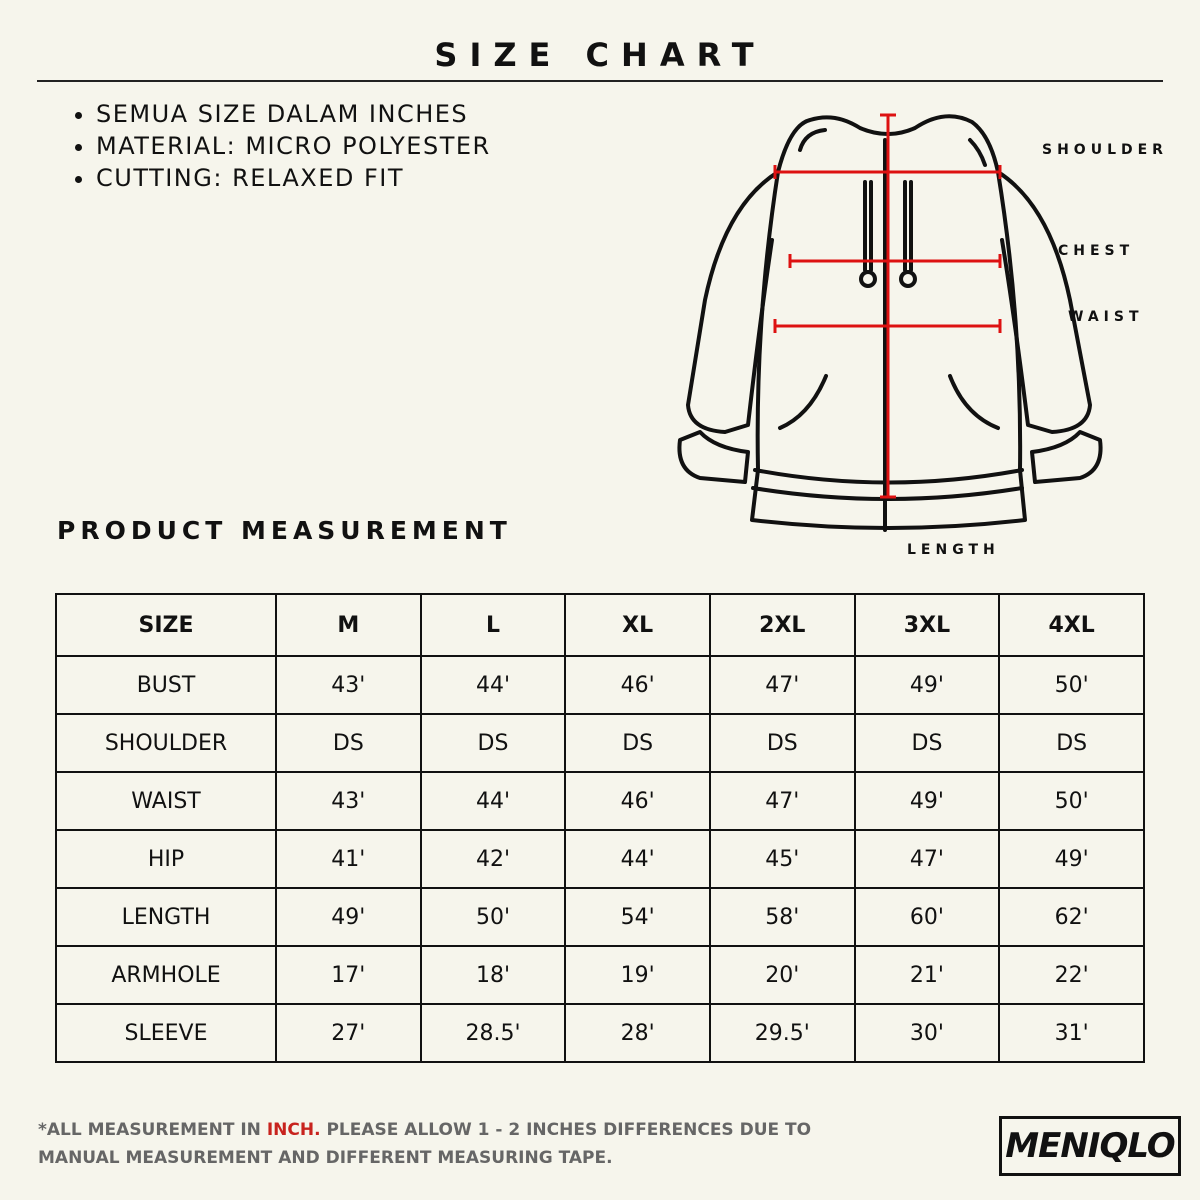 This screenshot has height=1200, width=1200. I want to click on table-cell: HIP, so click(166, 859).